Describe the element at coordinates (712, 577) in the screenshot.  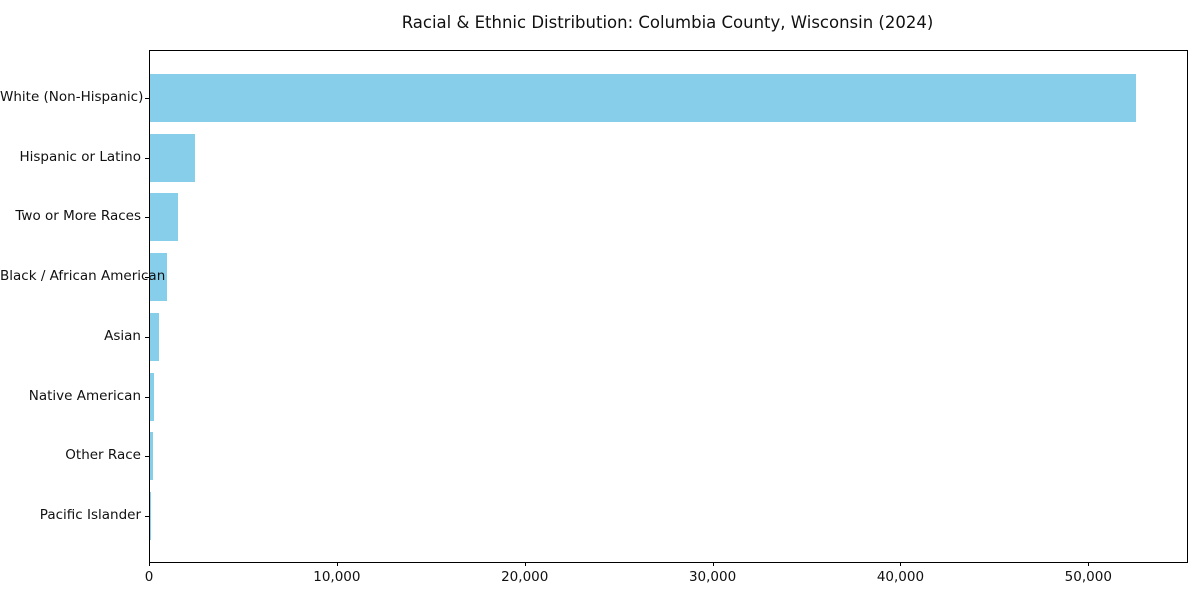
I see `x-tick-label: 30,000` at that location.